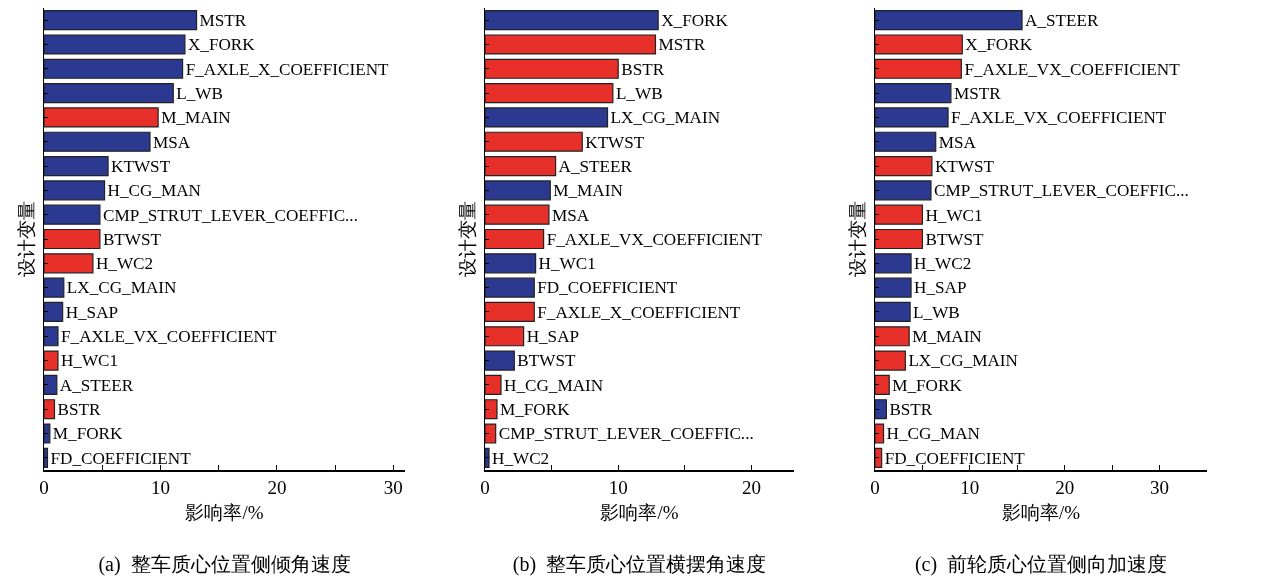 This screenshot has height=577, width=1285. Describe the element at coordinates (553, 385) in the screenshot. I see `category-label: H_CG_MAIN` at that location.